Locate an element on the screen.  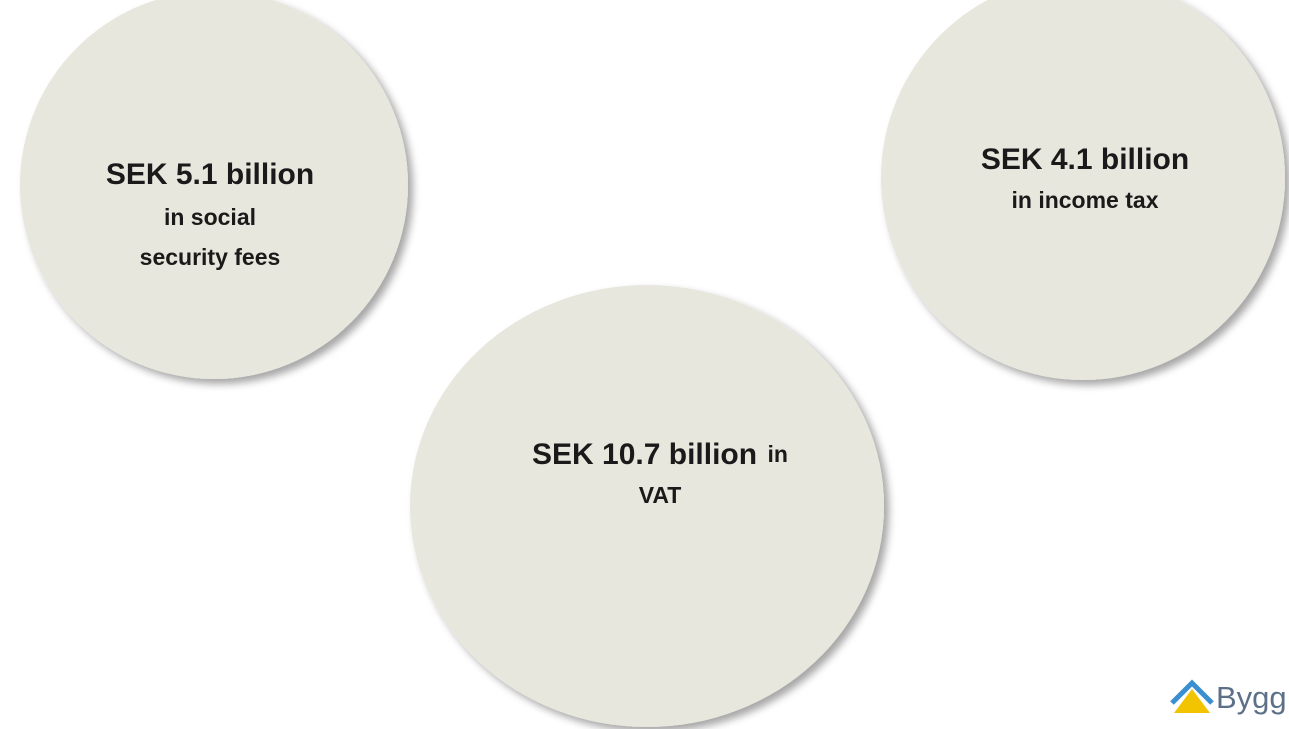
logo-text: Bygg is located at coordinates (1251, 697).